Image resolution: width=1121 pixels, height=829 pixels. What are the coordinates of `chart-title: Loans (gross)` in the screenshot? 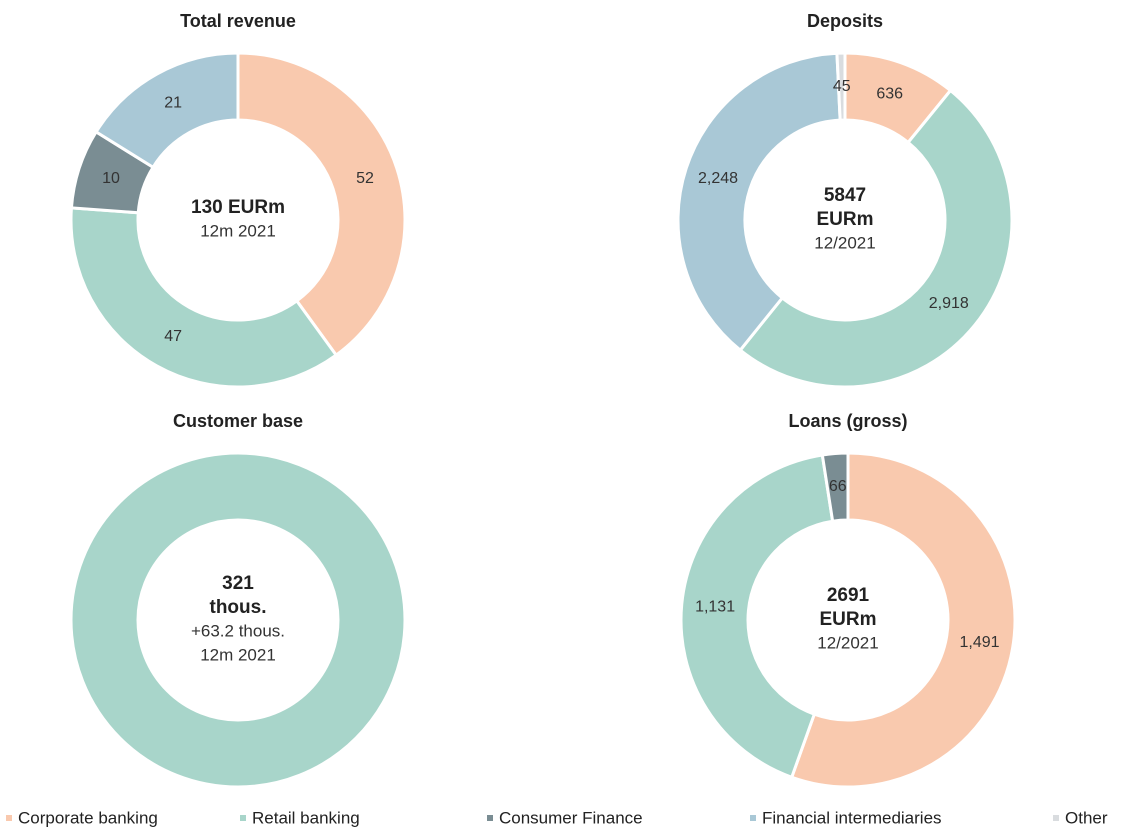 It's located at (847, 421).